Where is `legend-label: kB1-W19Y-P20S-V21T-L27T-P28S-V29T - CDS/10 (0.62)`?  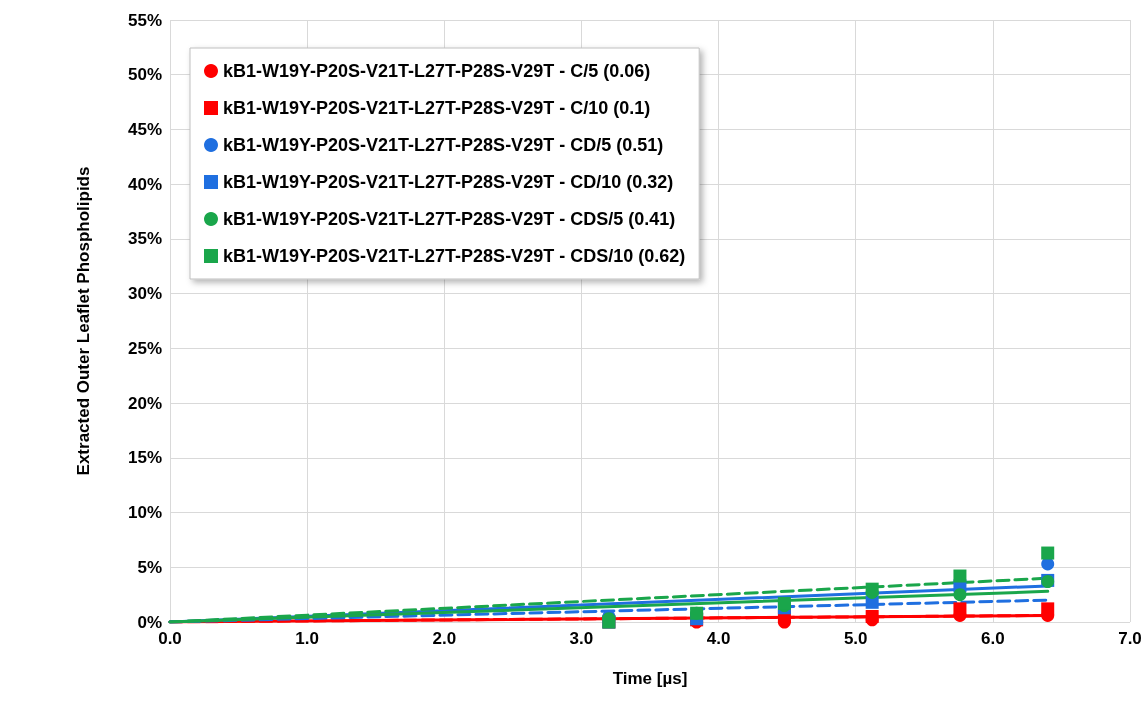 legend-label: kB1-W19Y-P20S-V21T-L27T-P28S-V29T - CDS/10 (0.62) is located at coordinates (454, 256).